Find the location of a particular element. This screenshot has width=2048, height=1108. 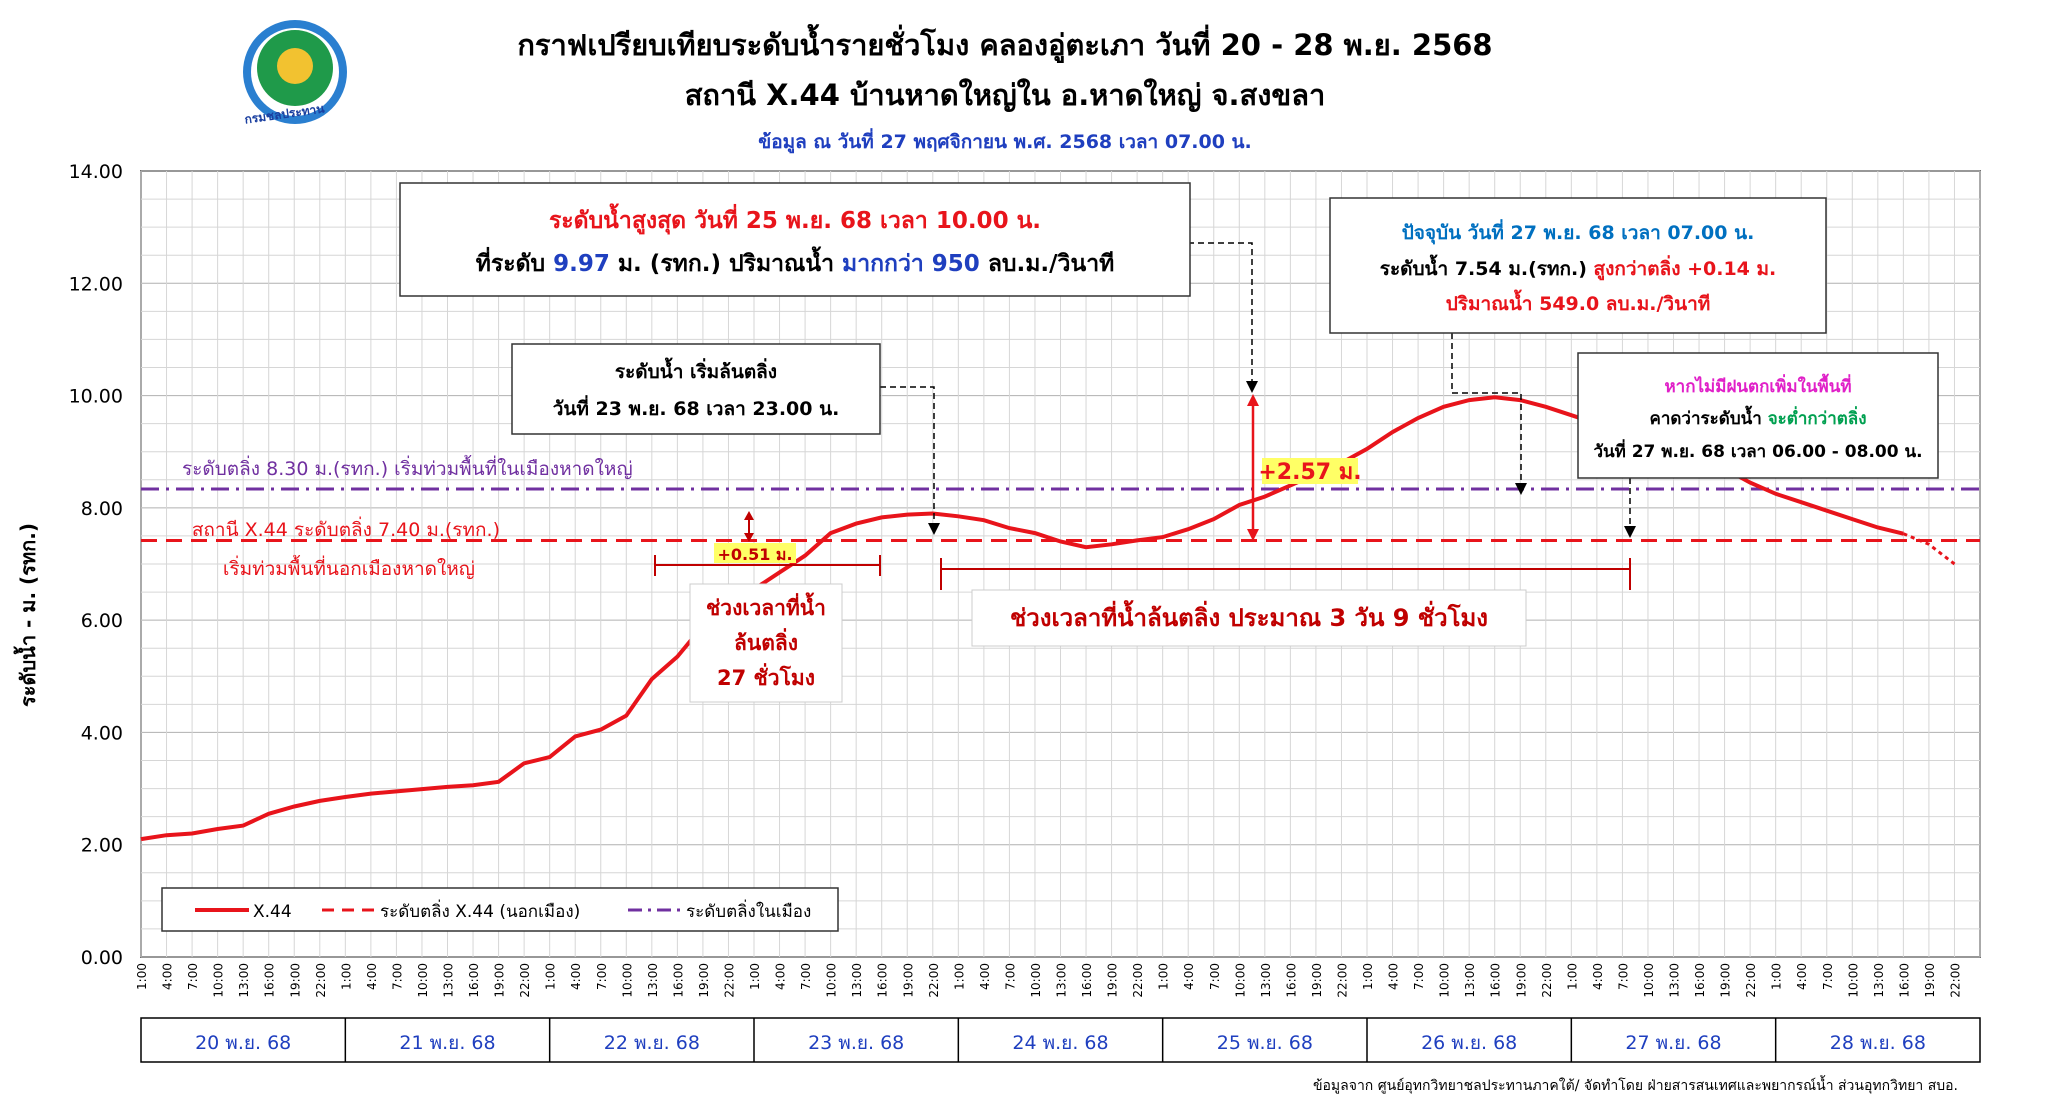

diff2-label: +2.57 ม. is located at coordinates (1309, 472).